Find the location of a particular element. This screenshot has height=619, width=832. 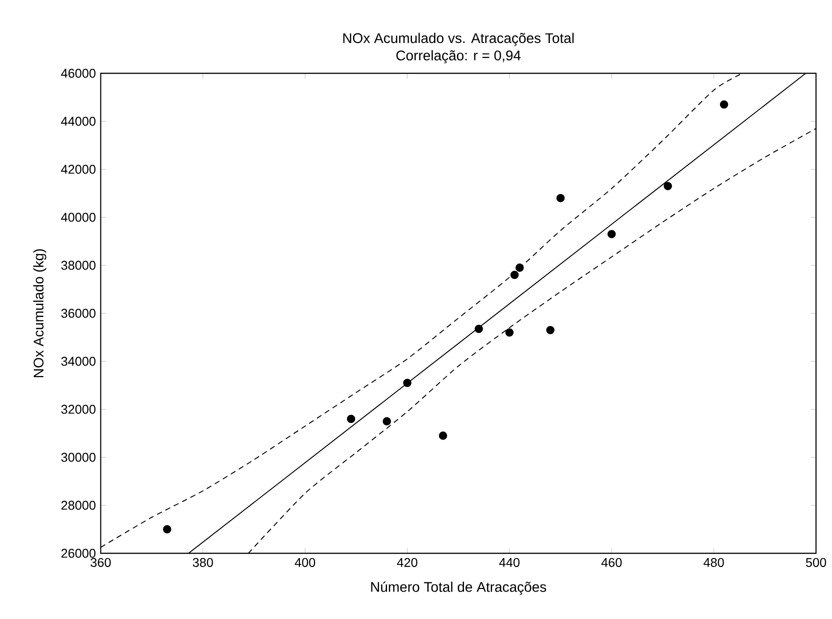

y-tick-label: 42000 is located at coordinates (78, 169).